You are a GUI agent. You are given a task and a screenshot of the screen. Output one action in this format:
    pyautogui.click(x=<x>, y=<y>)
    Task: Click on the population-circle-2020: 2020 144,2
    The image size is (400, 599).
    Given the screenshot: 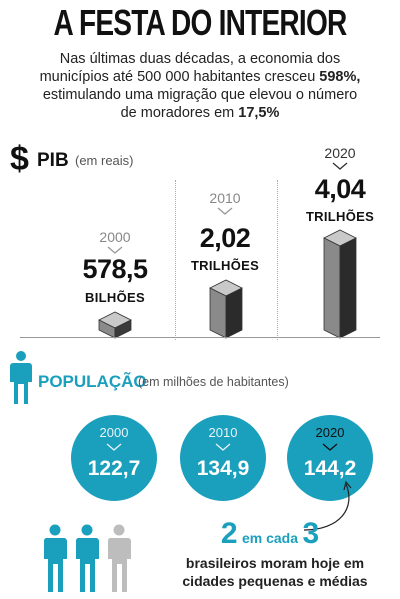 What is the action you would take?
    pyautogui.click(x=330, y=458)
    